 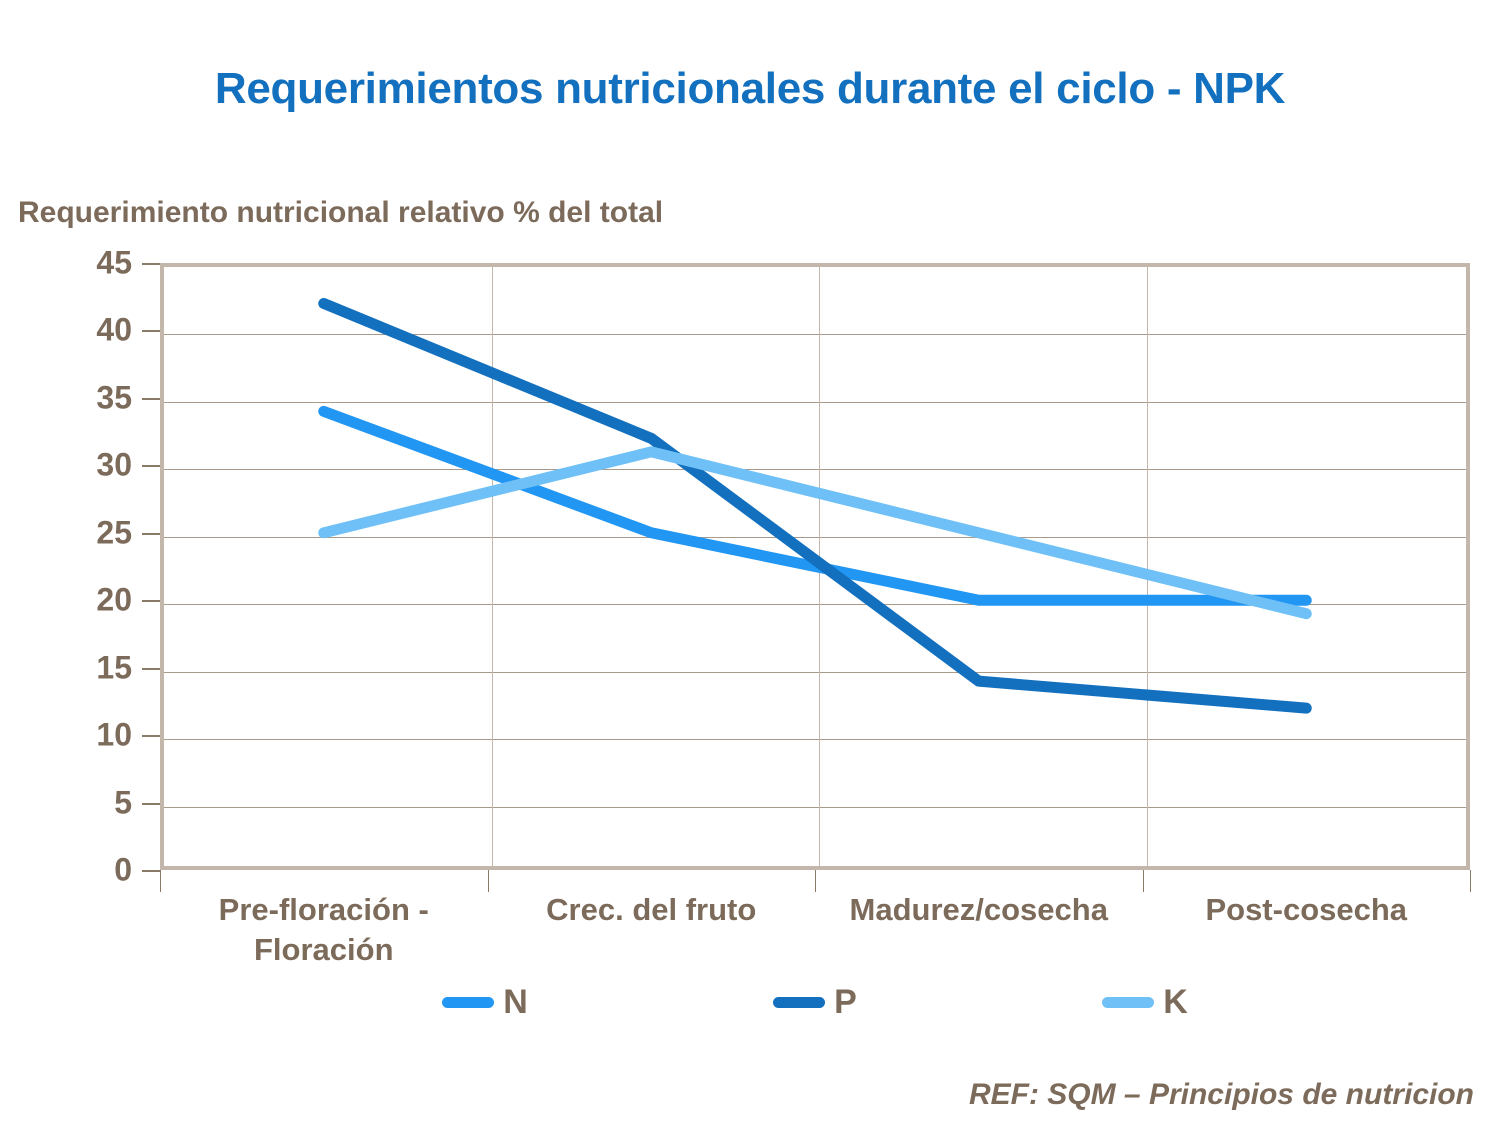 What do you see at coordinates (1175, 1002) in the screenshot?
I see `legend-label-K: K` at bounding box center [1175, 1002].